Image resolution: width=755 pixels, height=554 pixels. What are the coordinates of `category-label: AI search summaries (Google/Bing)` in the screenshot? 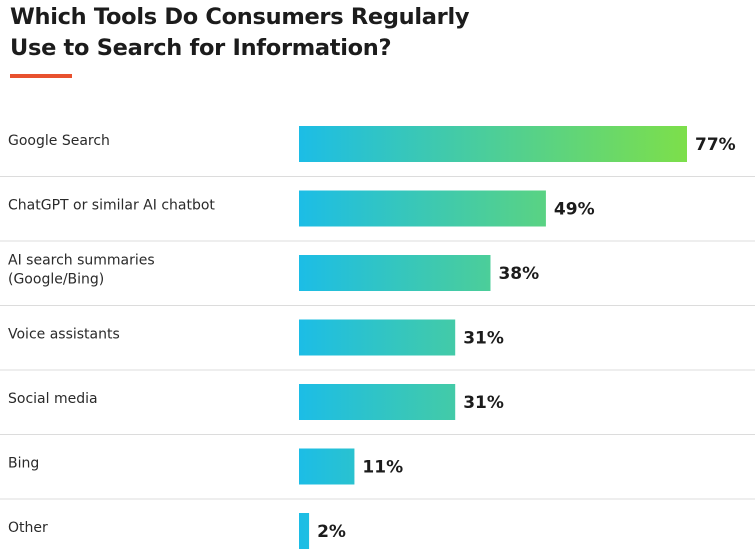 It's located at (81, 270).